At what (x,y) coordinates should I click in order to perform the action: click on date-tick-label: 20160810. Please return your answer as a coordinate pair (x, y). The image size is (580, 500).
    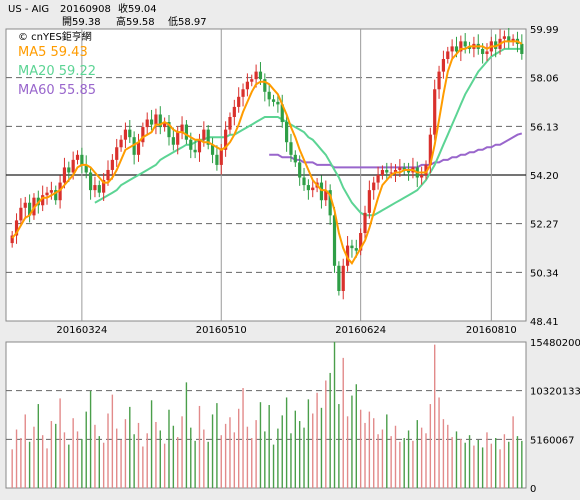
    Looking at the image, I should click on (491, 330).